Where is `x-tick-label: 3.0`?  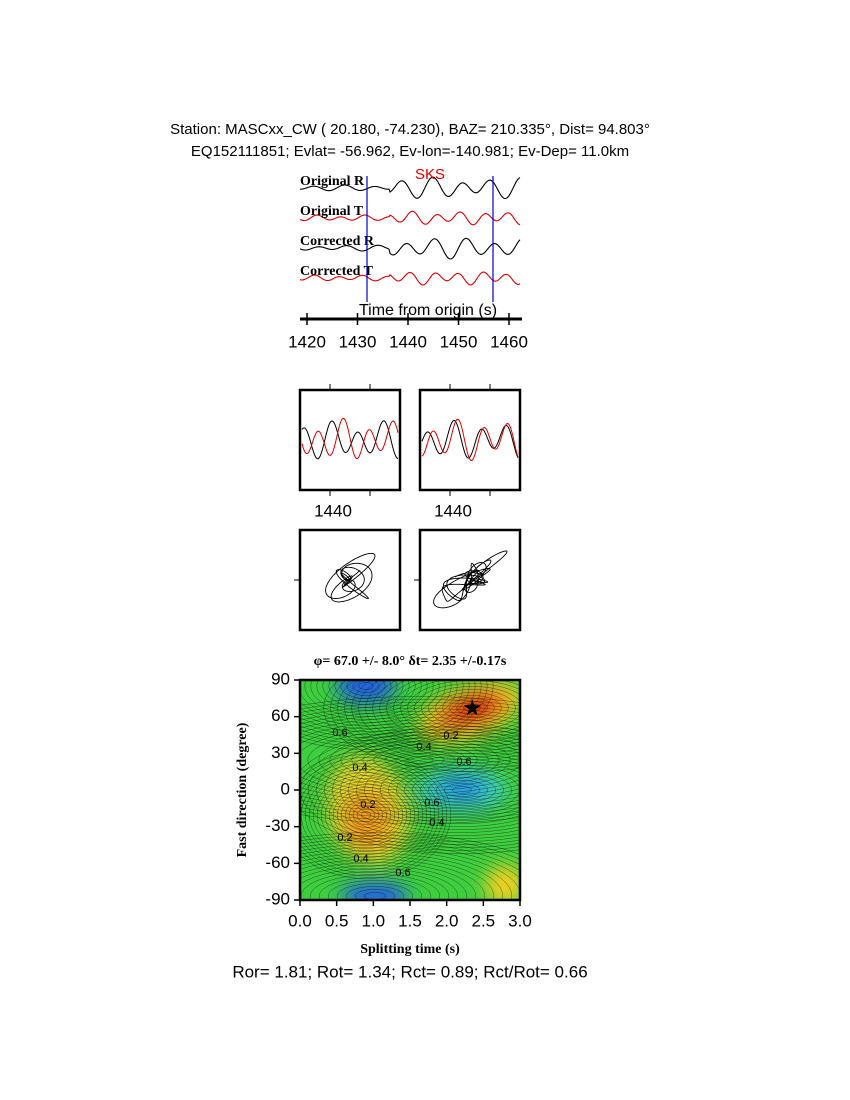
x-tick-label: 3.0 is located at coordinates (520, 920).